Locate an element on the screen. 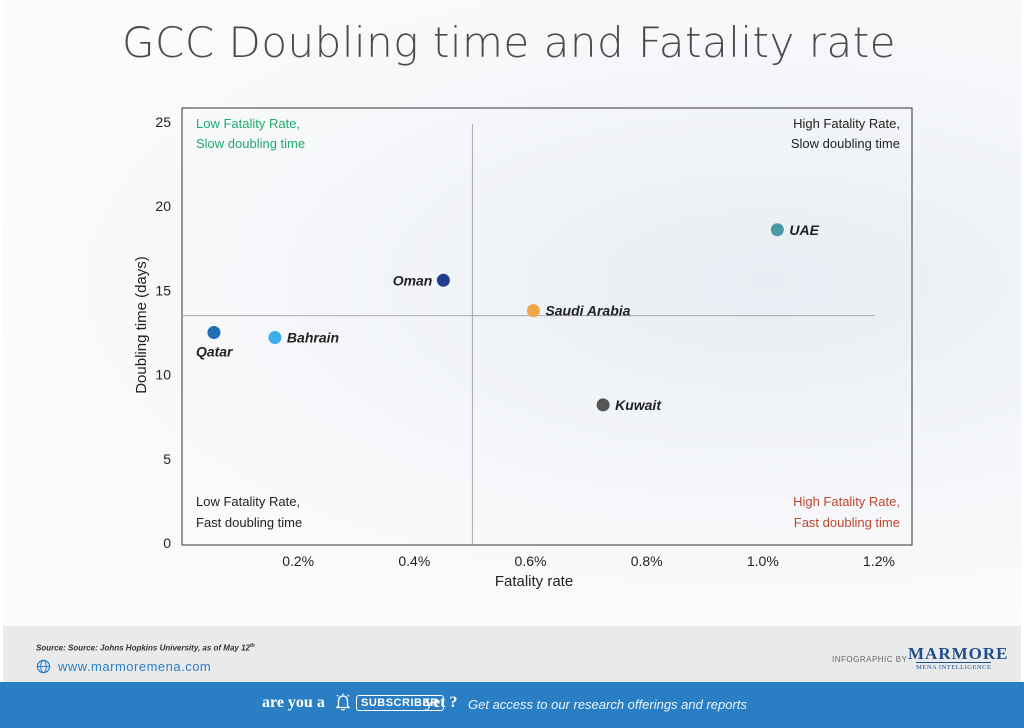 This screenshot has width=1024, height=728. point-oman is located at coordinates (443, 280).